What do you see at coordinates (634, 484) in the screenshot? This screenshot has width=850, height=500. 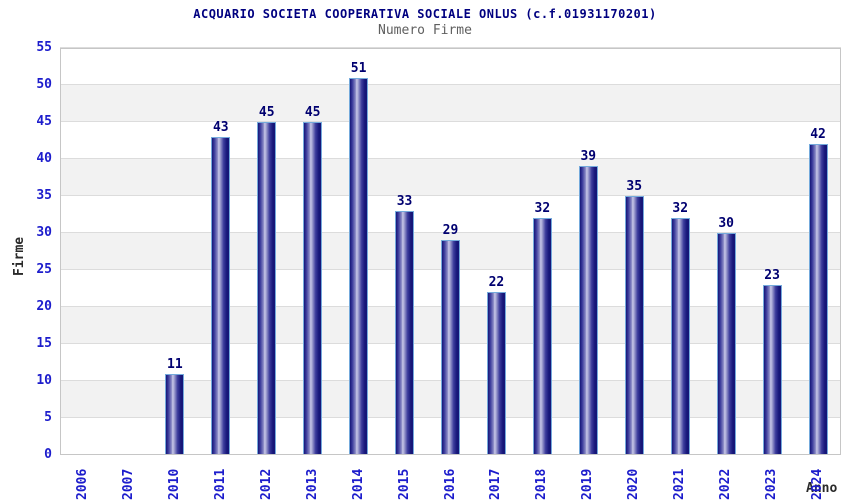 I see `x-tick-label: 2020` at bounding box center [634, 484].